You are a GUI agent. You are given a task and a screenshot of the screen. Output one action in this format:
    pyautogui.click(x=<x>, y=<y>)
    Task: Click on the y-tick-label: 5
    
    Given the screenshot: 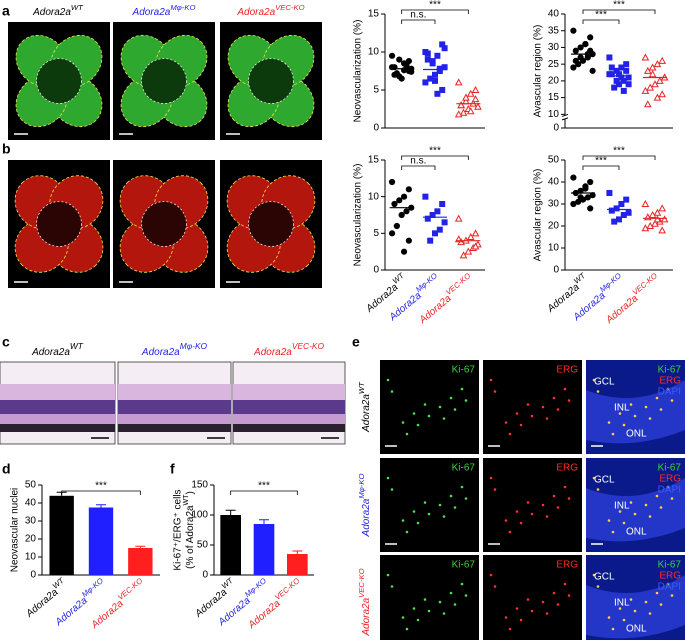 What is the action you would take?
    pyautogui.click(x=376, y=90)
    